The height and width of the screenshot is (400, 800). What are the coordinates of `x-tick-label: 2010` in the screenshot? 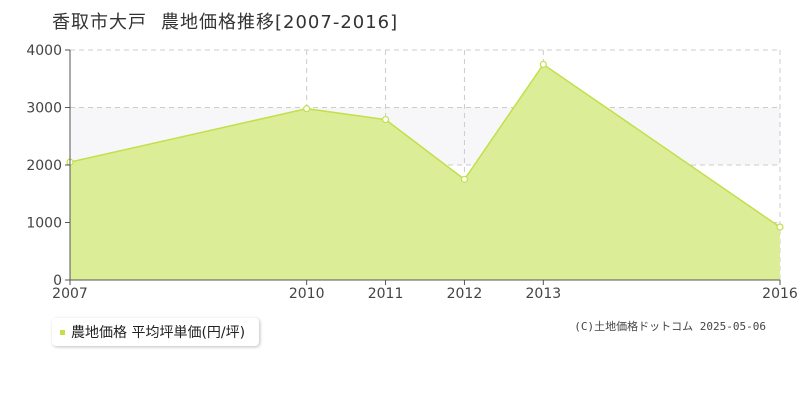 It's located at (307, 294).